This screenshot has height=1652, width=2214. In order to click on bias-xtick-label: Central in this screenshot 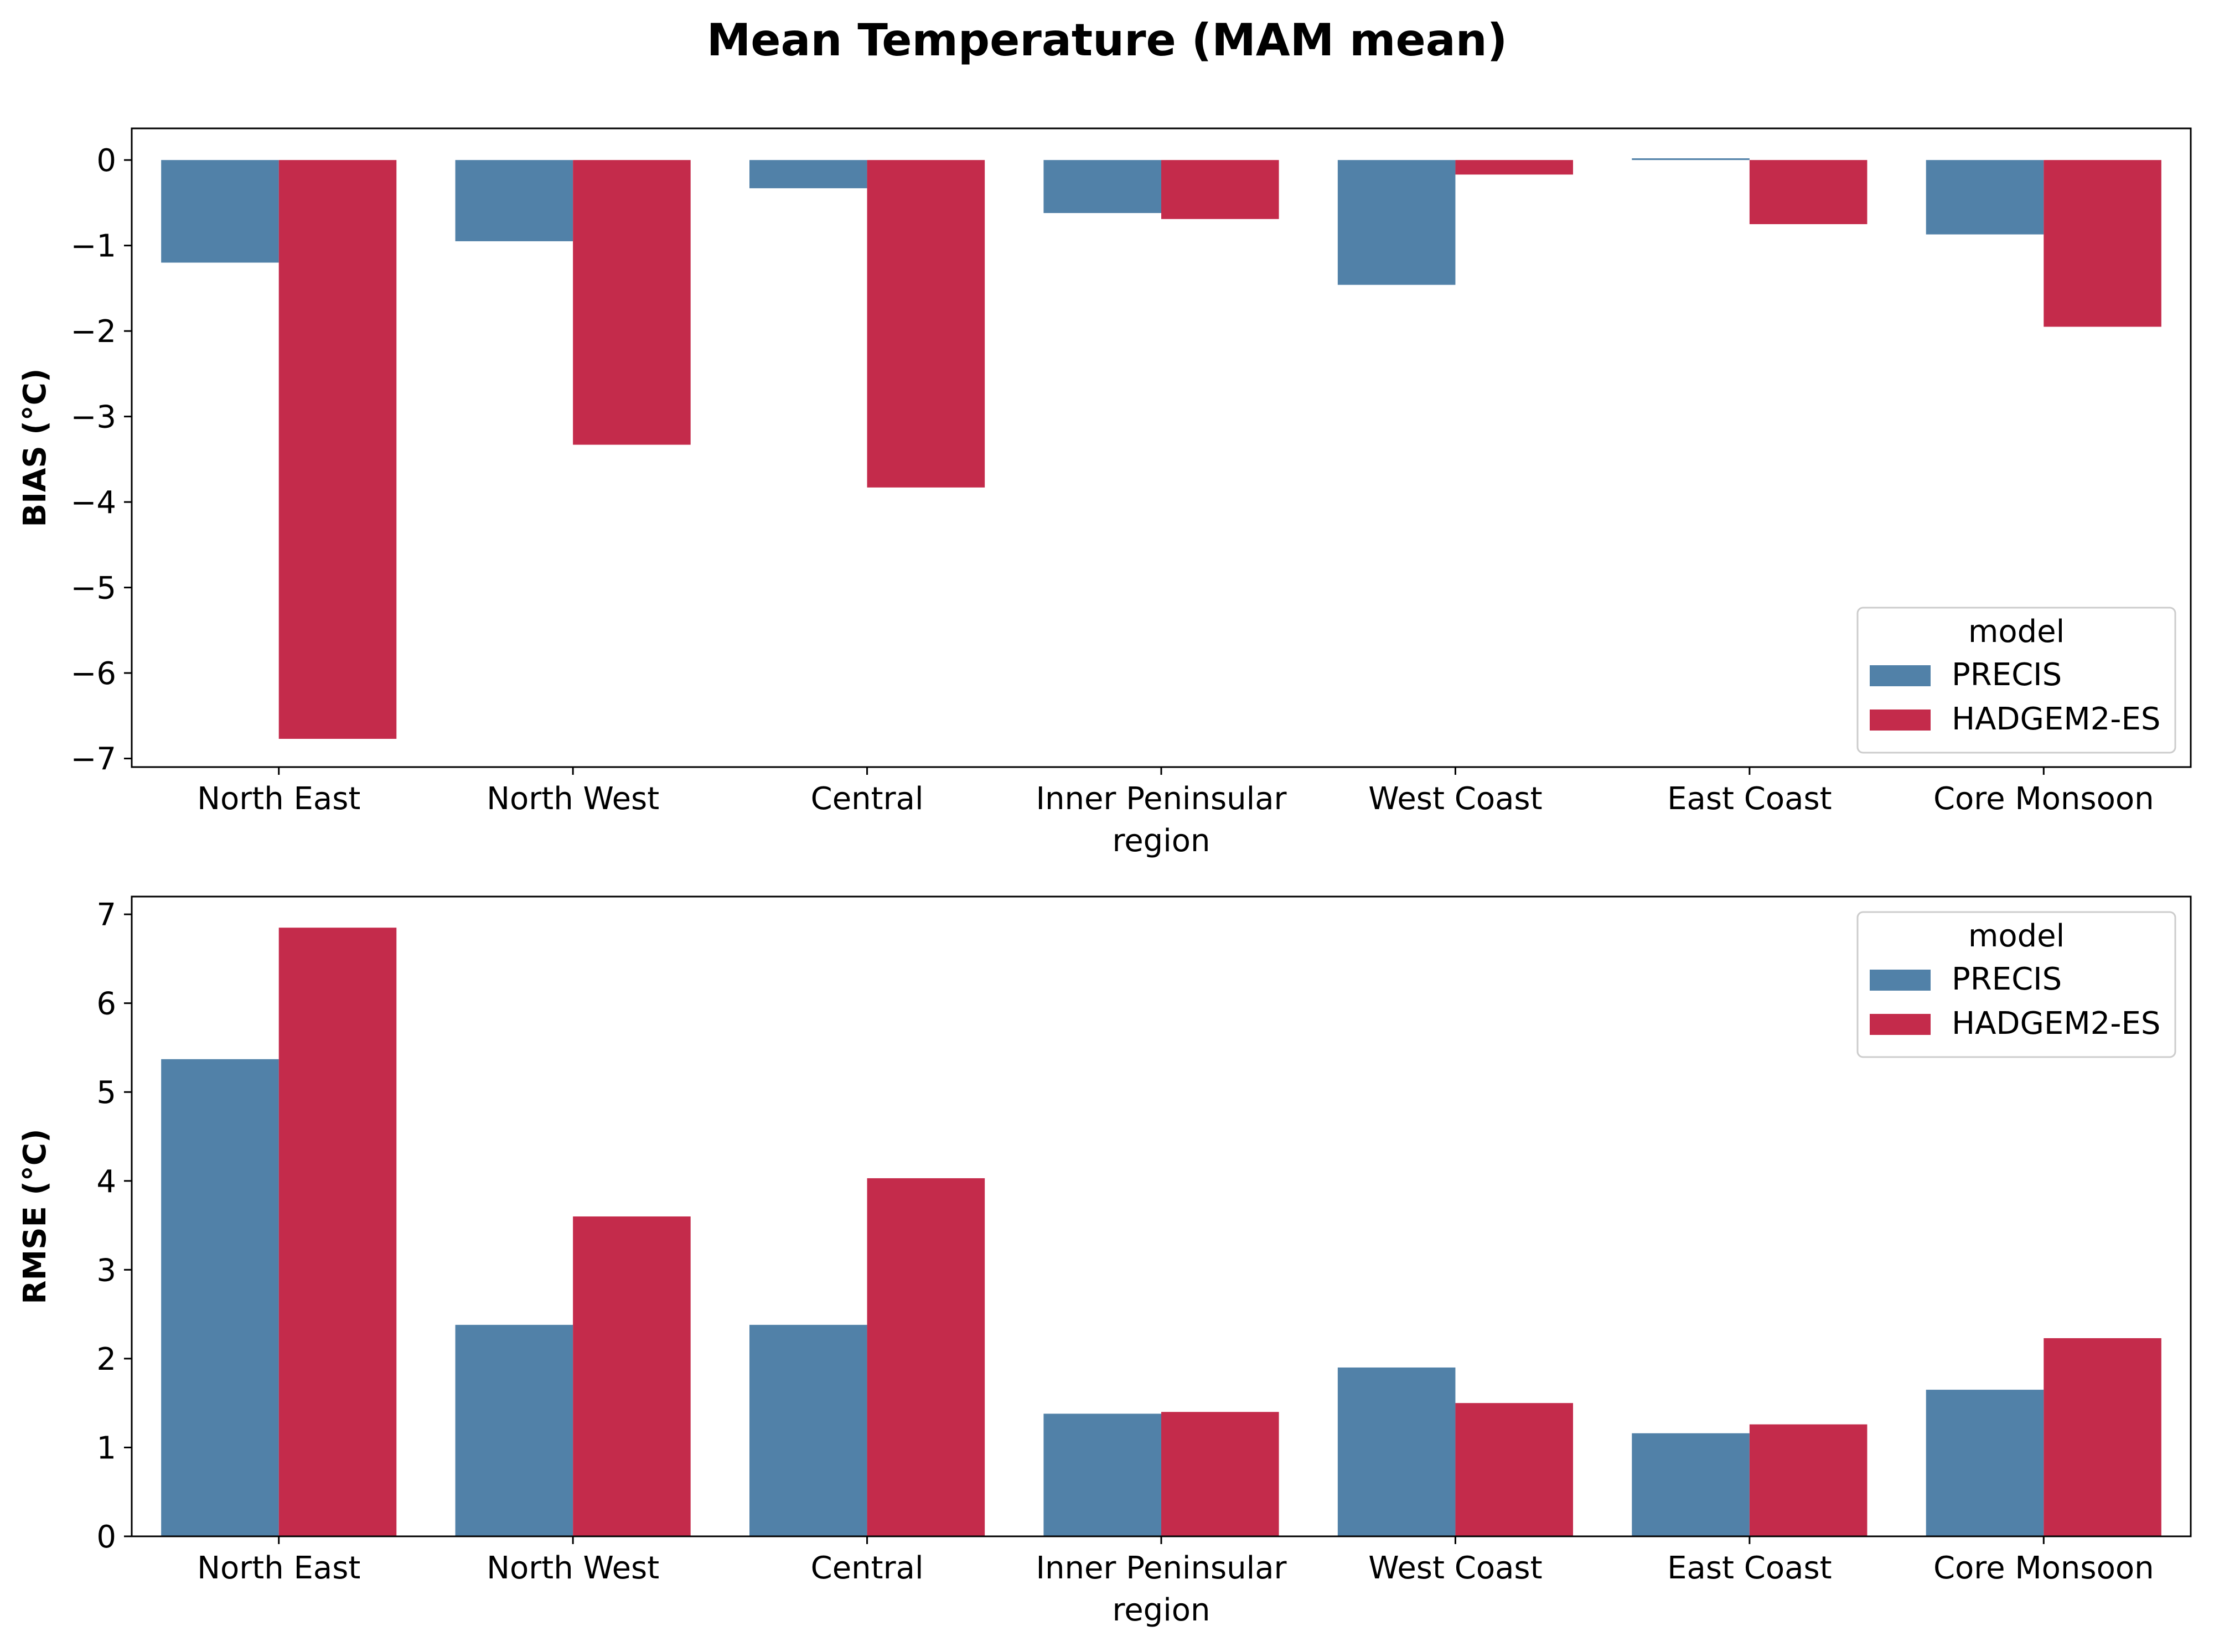, I will do `click(867, 799)`.